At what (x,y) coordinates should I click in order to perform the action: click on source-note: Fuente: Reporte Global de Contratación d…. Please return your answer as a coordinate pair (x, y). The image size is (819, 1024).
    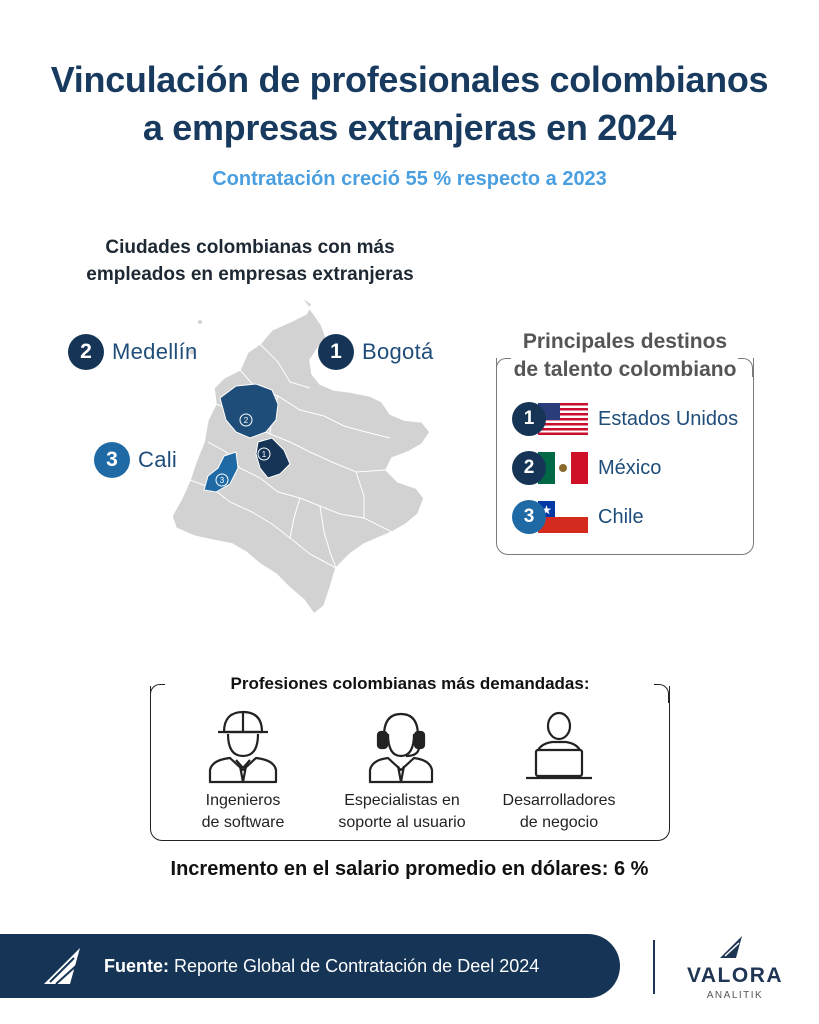
    Looking at the image, I should click on (321, 966).